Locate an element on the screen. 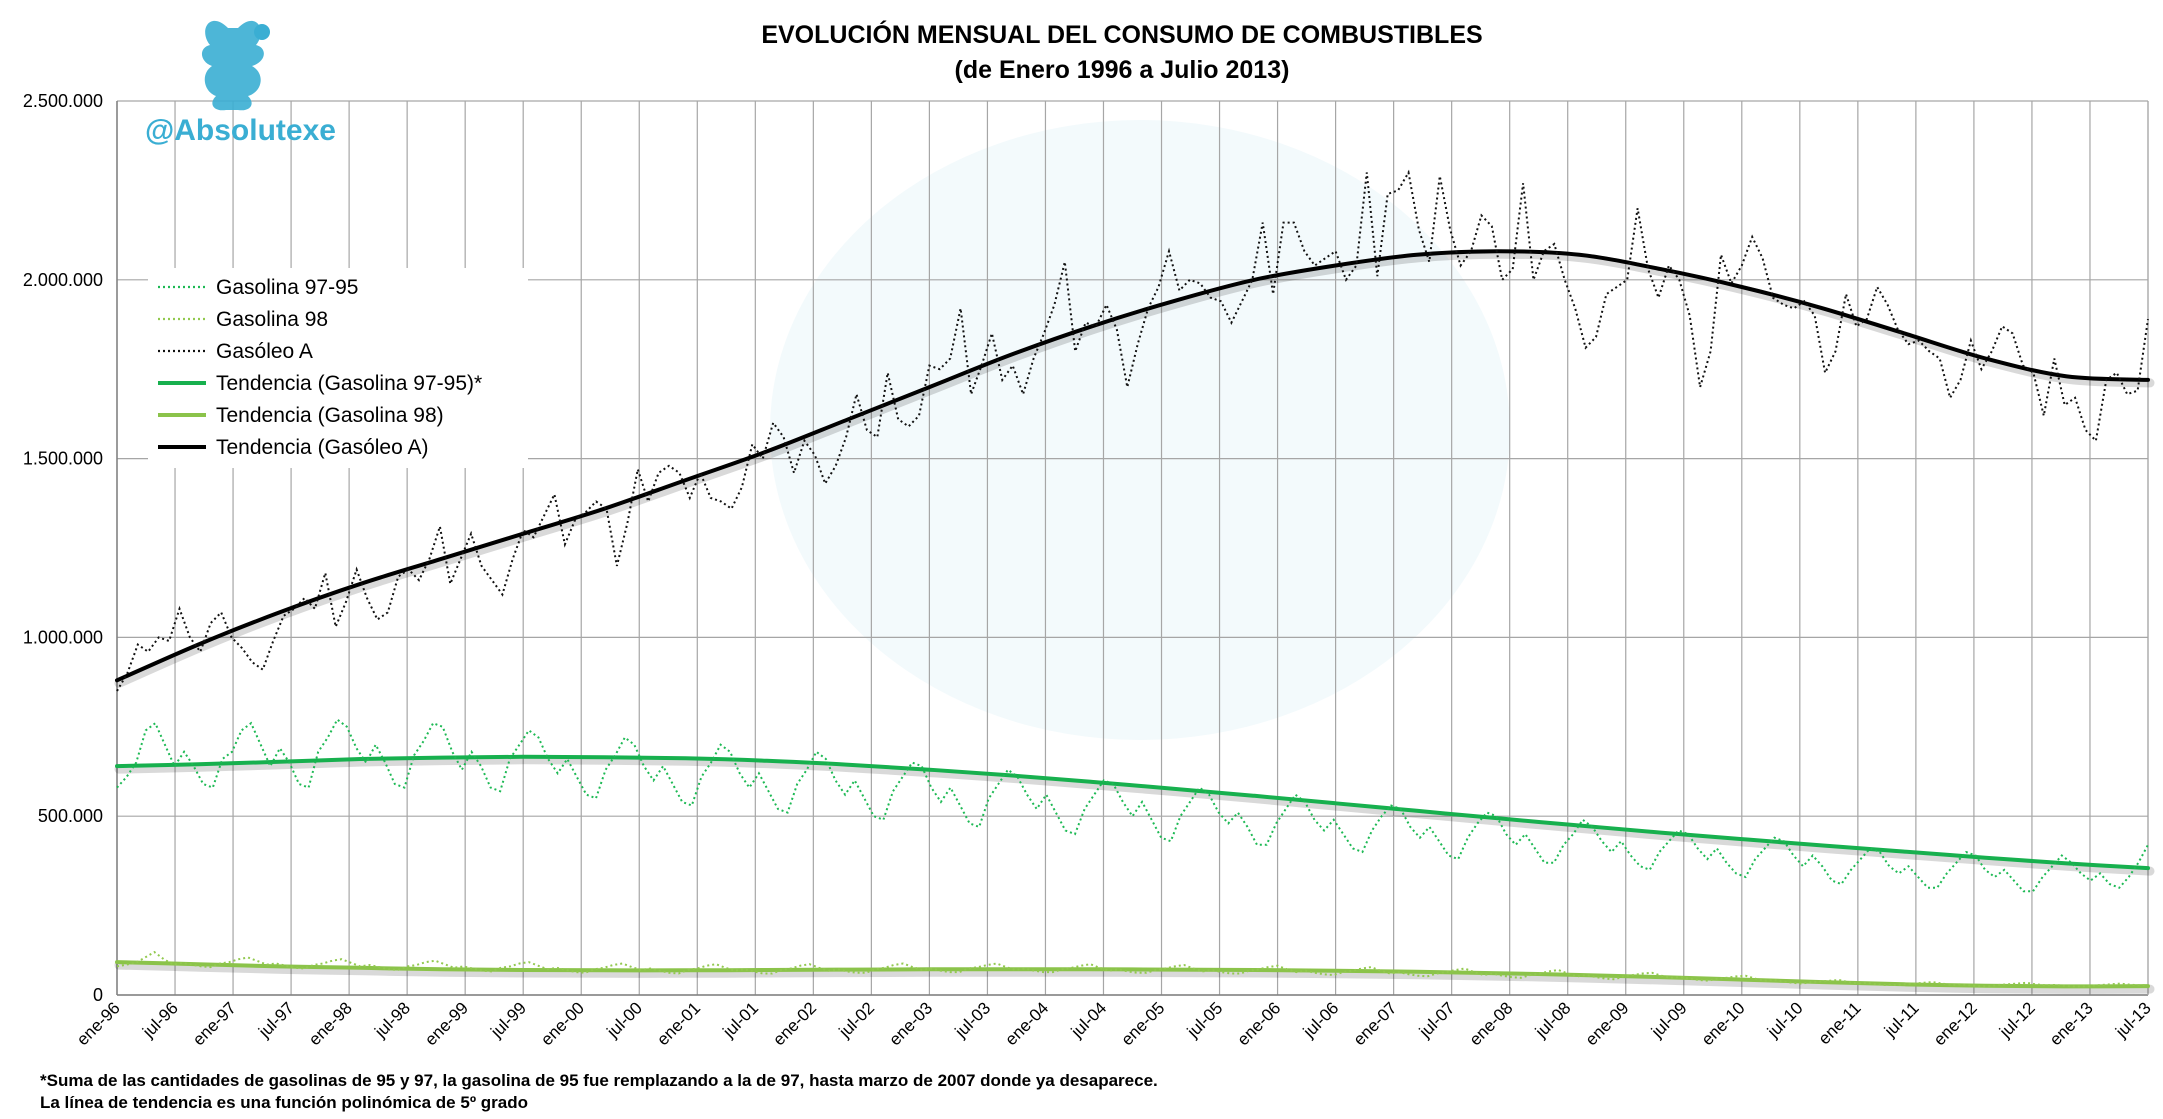 The image size is (2163, 1119). x-tick-label: jul-97 is located at coordinates (276, 1020).